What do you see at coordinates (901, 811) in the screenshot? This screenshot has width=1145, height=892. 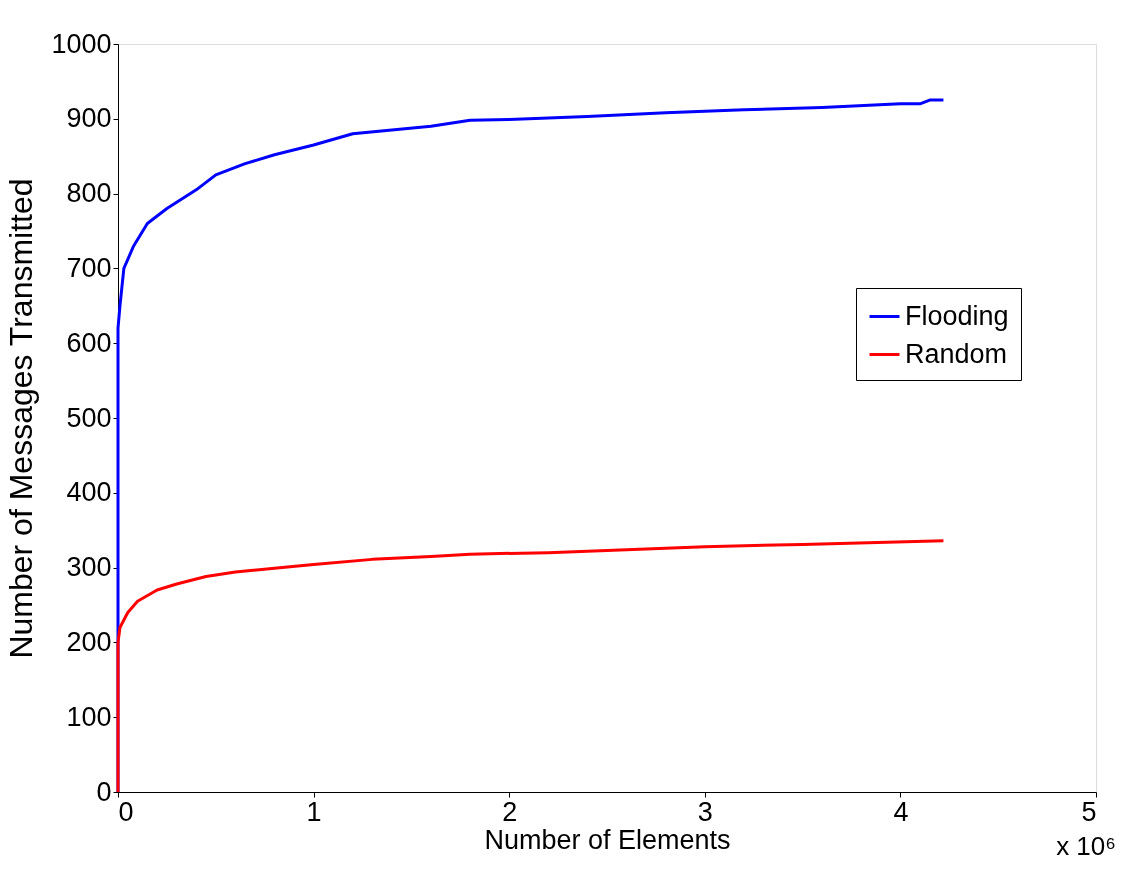 I see `x-tick-label: 4` at bounding box center [901, 811].